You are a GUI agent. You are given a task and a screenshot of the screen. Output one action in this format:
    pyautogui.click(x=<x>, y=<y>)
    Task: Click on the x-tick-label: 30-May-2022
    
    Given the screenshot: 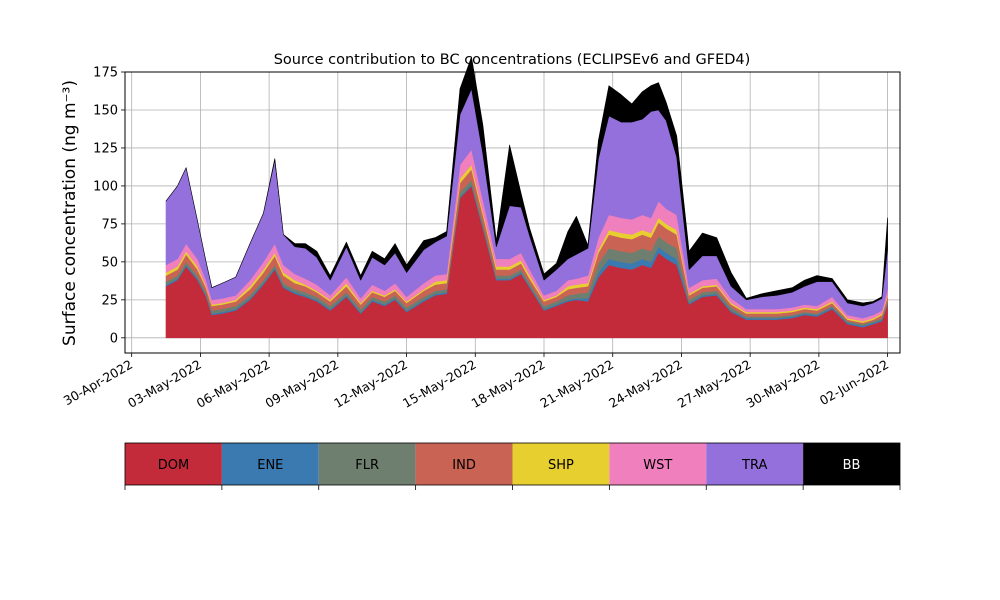 What is the action you would take?
    pyautogui.click(x=783, y=384)
    